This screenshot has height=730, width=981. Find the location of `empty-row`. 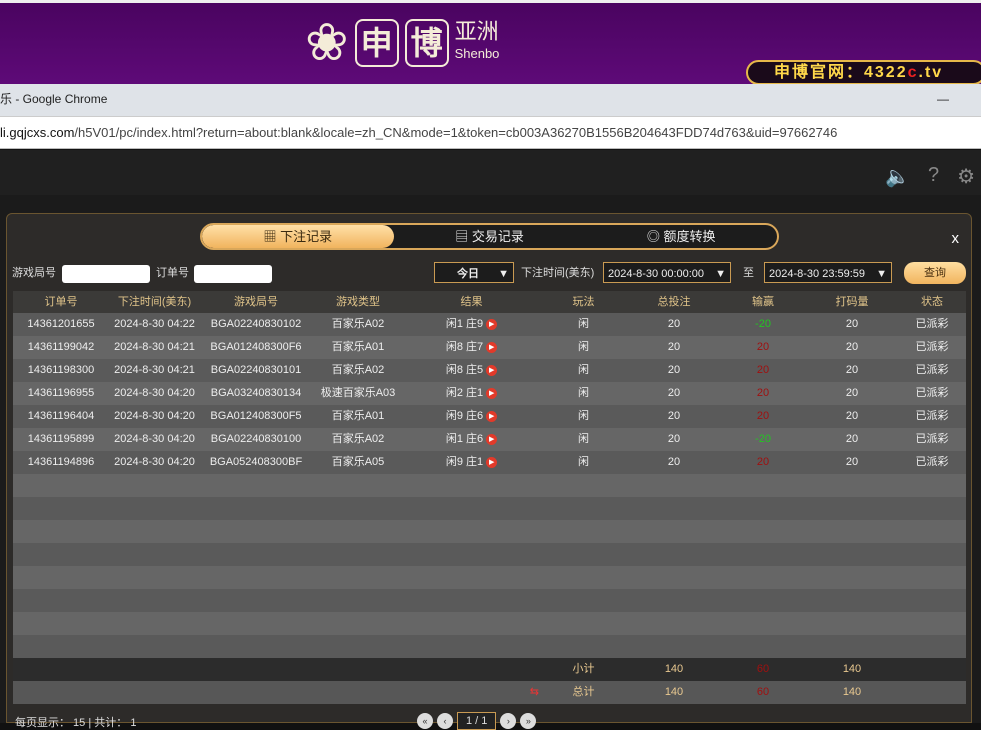

empty-row is located at coordinates (489, 600).